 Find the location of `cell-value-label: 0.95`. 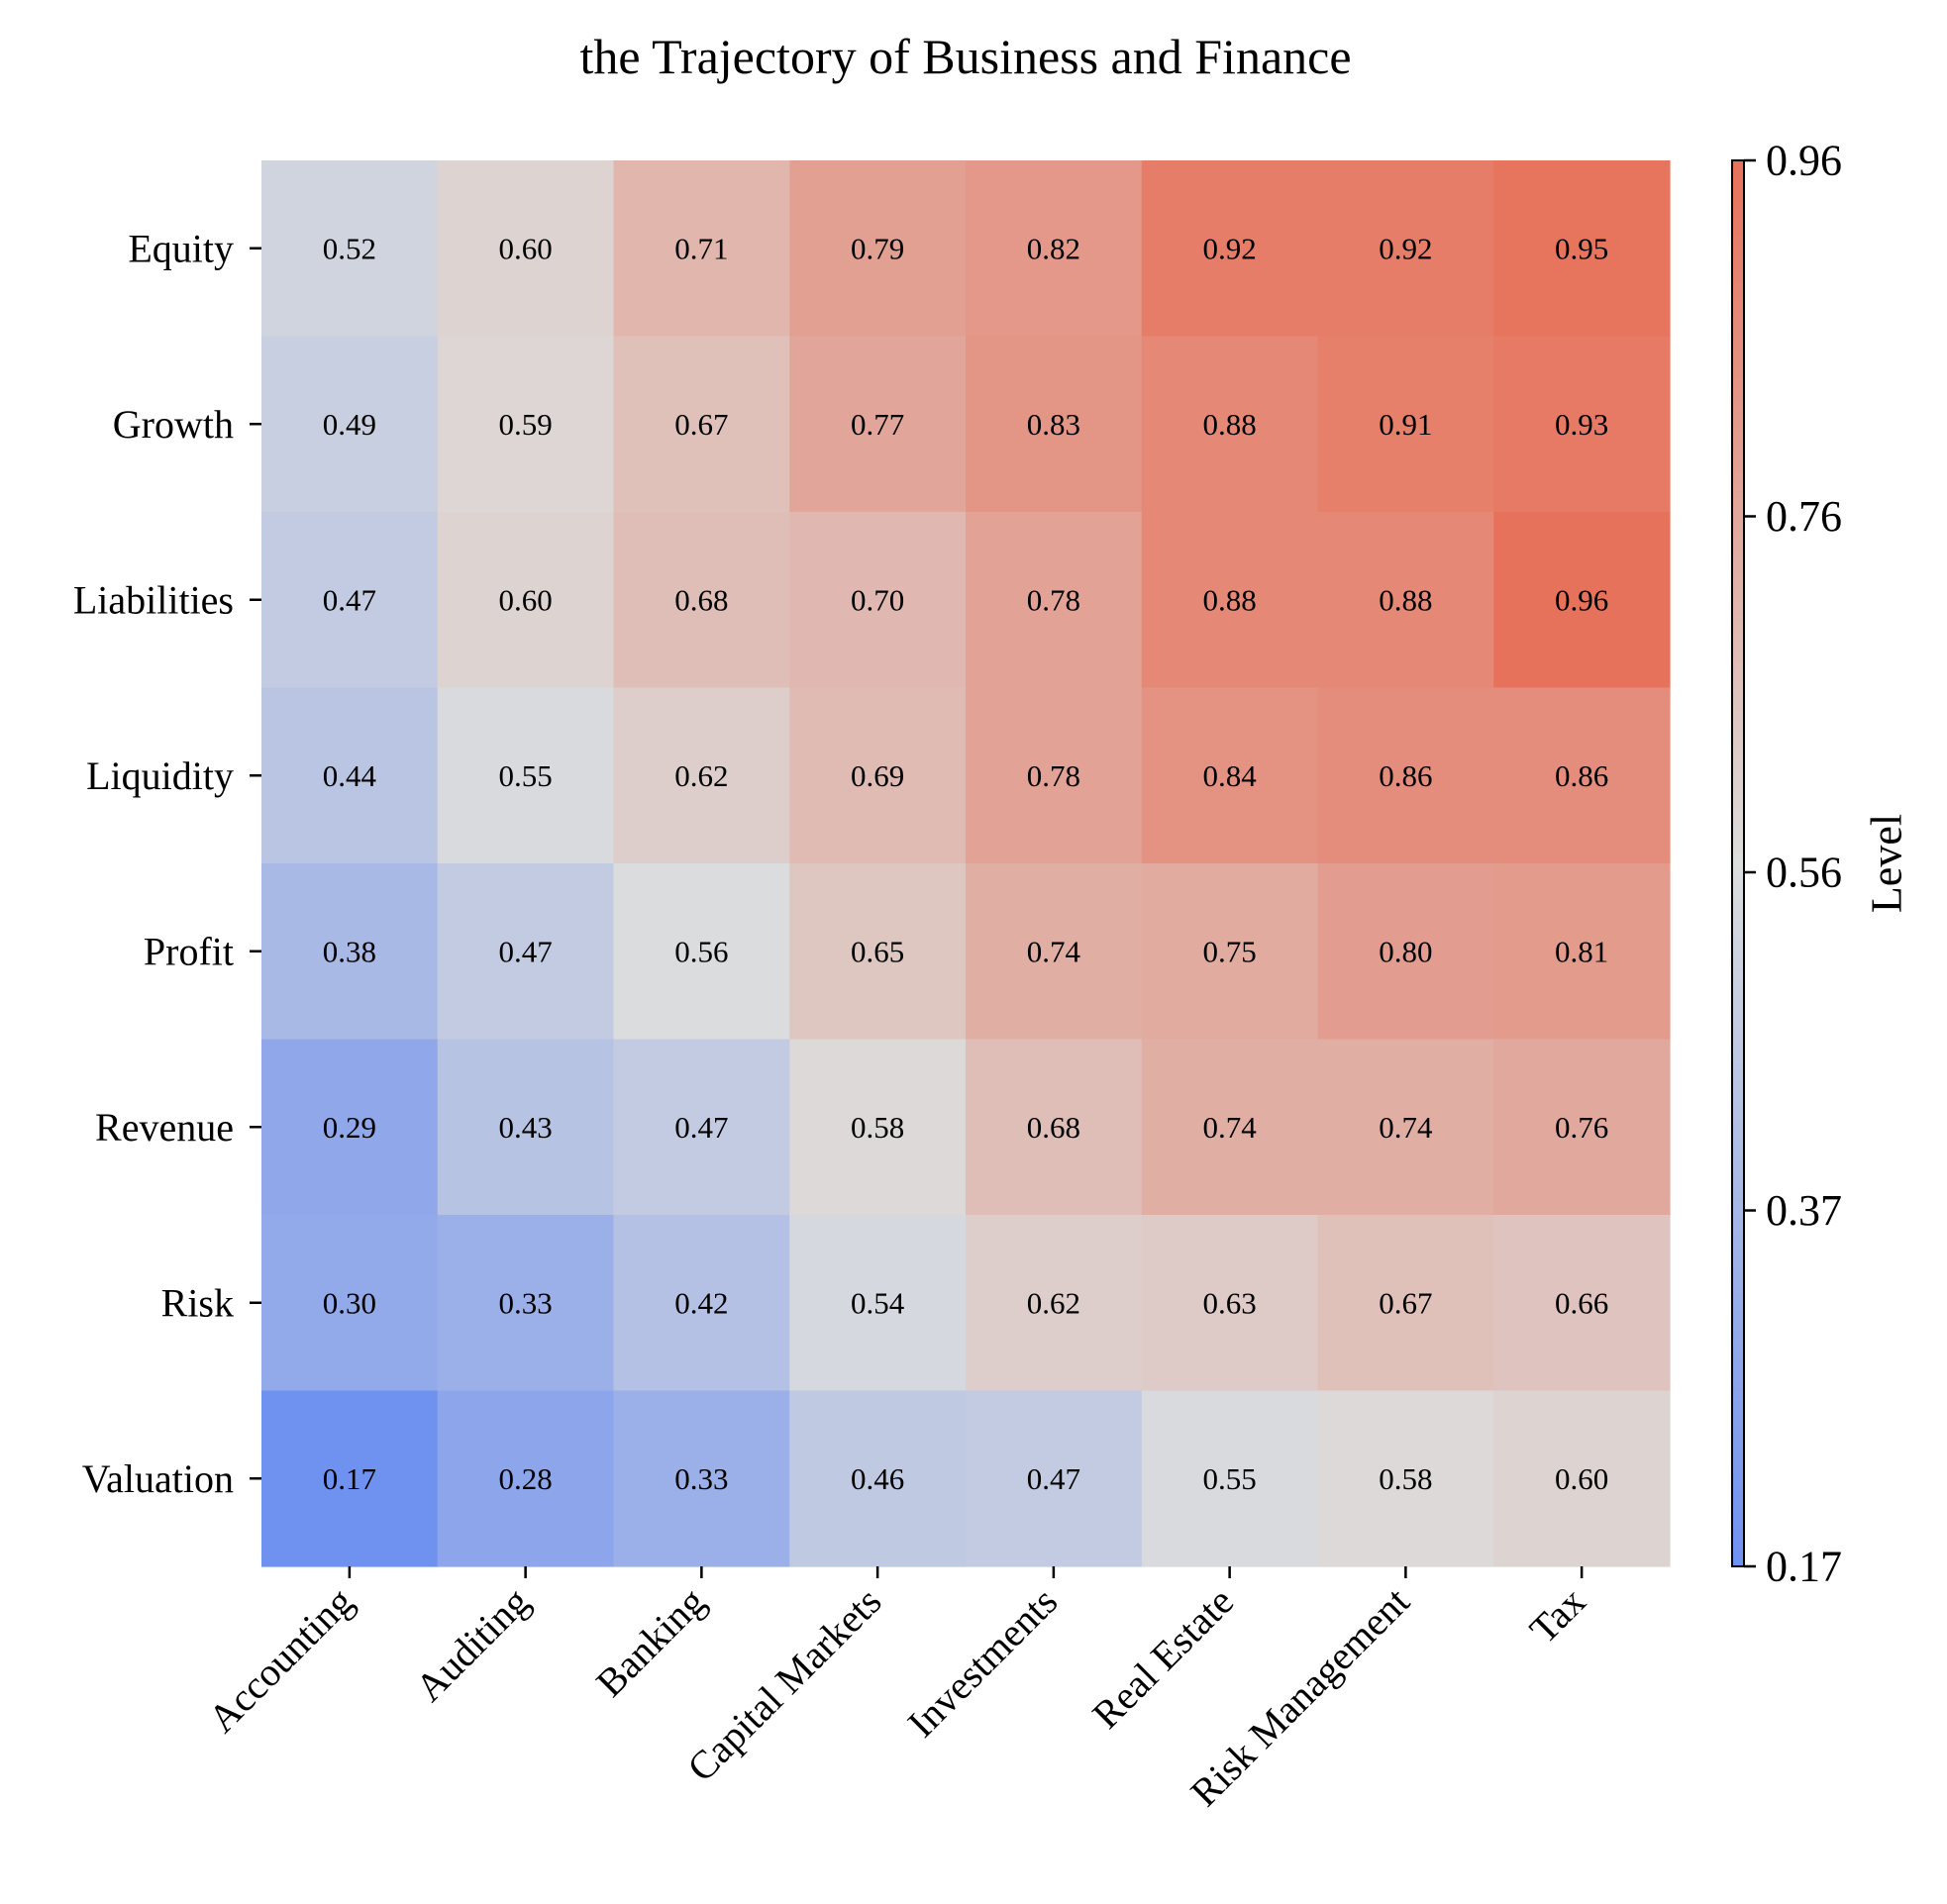

cell-value-label: 0.95 is located at coordinates (1582, 248).